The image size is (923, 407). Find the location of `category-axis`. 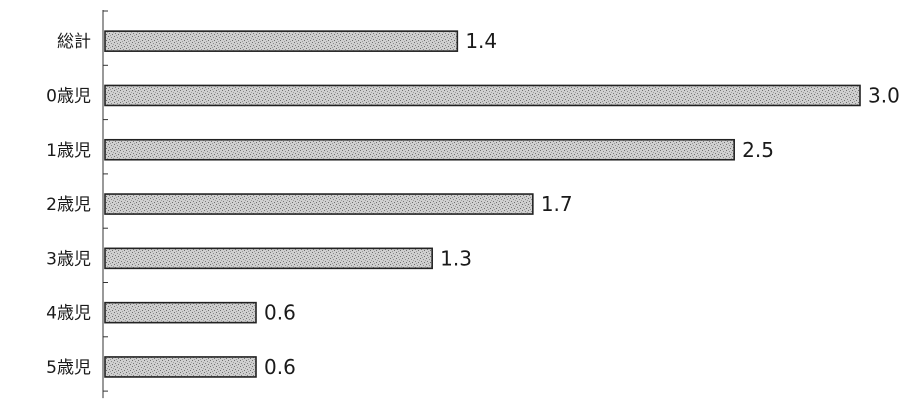

category-axis is located at coordinates (105, 204).